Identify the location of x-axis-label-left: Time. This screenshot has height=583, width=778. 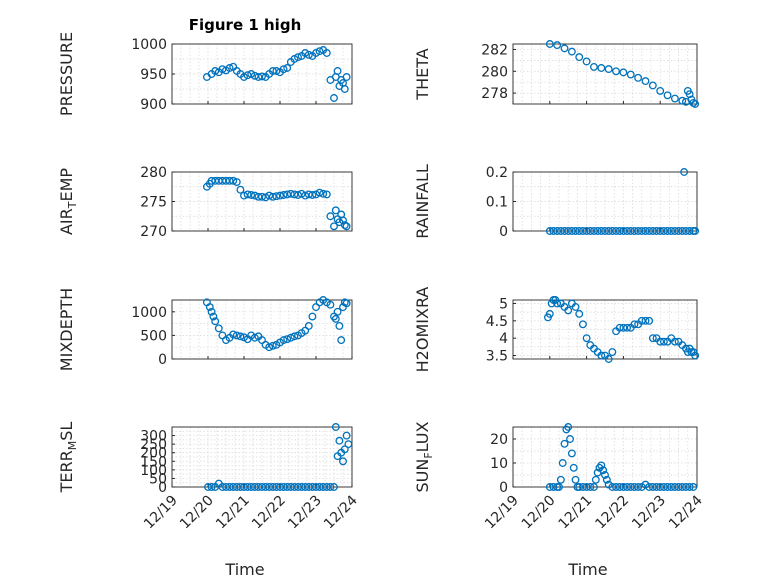
(244, 569).